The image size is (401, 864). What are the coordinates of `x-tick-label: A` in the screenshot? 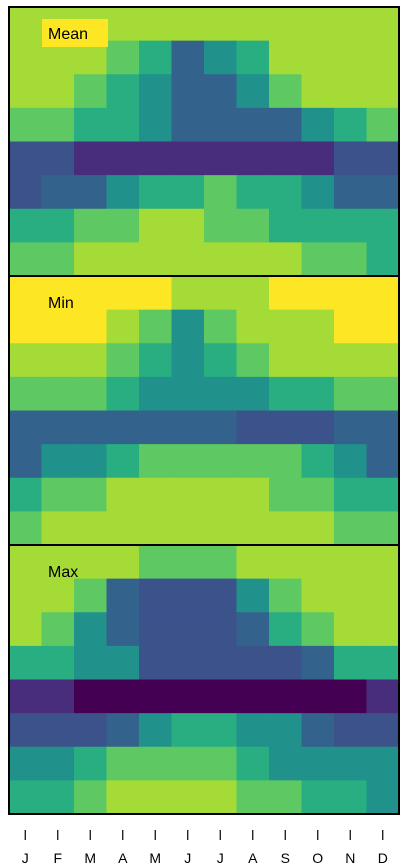 It's located at (253, 857).